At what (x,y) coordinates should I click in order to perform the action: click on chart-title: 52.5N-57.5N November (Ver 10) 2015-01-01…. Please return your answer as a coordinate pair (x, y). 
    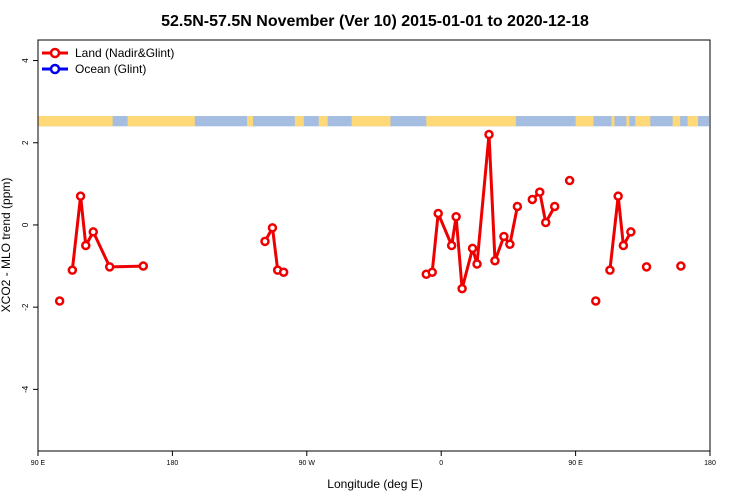
    Looking at the image, I should click on (375, 21).